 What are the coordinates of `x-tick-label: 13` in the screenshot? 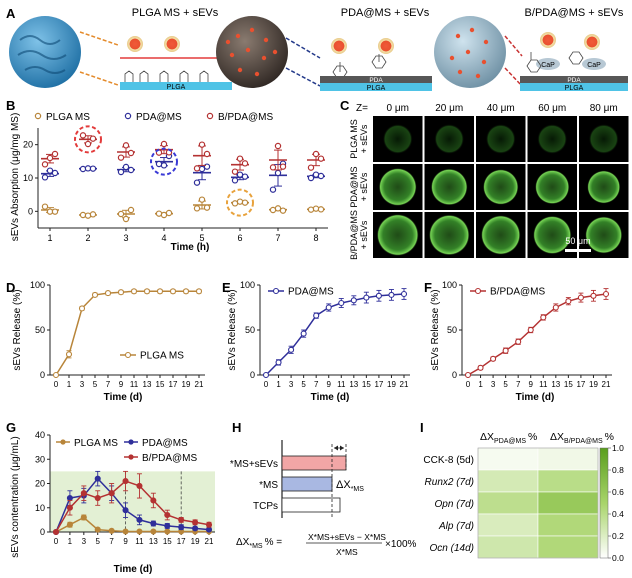 It's located at (153, 541).